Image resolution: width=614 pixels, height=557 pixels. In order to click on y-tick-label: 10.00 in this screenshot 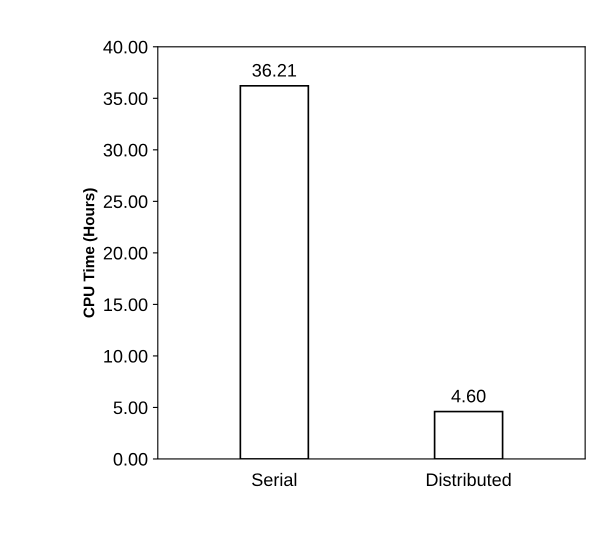, I will do `click(126, 356)`.